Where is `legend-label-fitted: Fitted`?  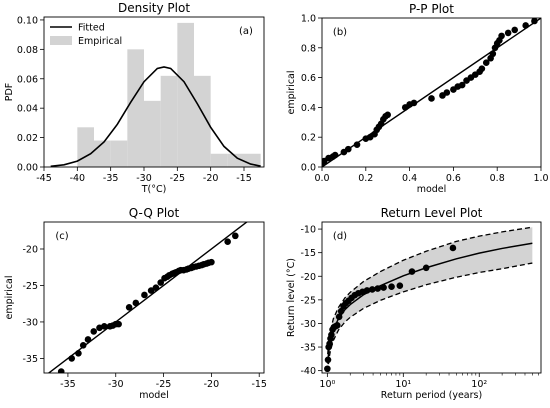
legend-label-fitted: Fitted is located at coordinates (91, 28).